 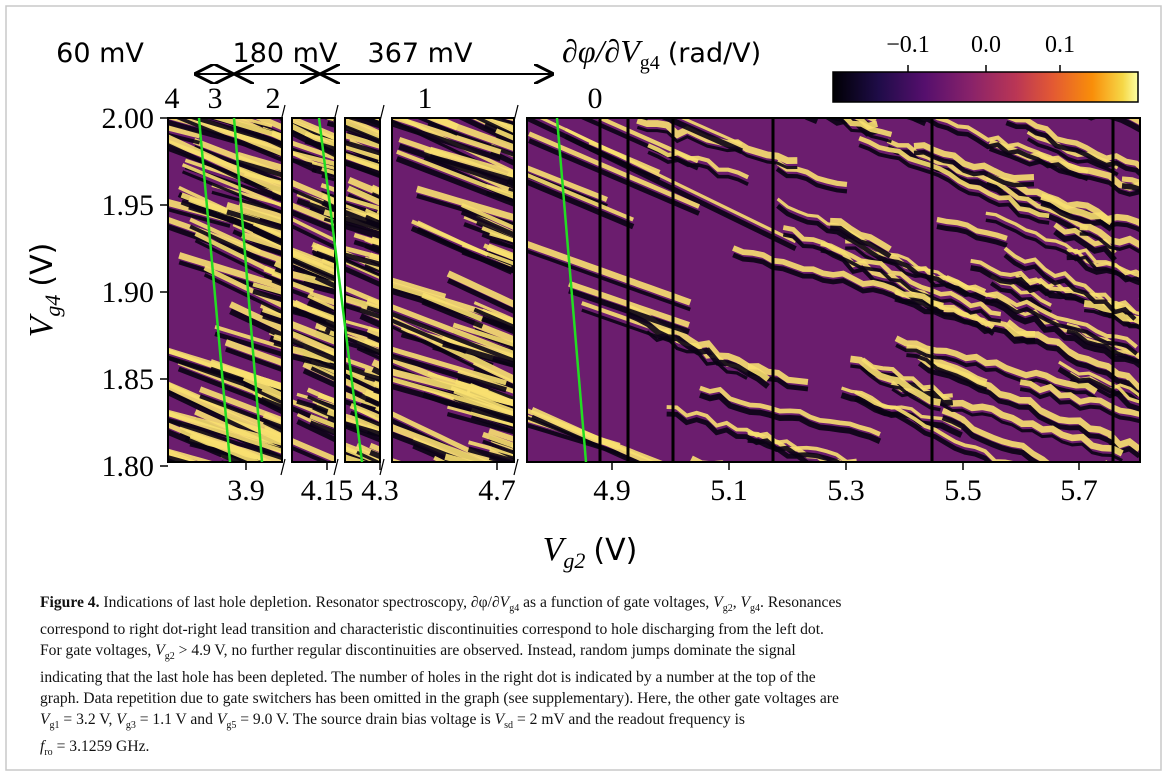 What do you see at coordinates (497, 490) in the screenshot?
I see `x-tick-label: 4.7` at bounding box center [497, 490].